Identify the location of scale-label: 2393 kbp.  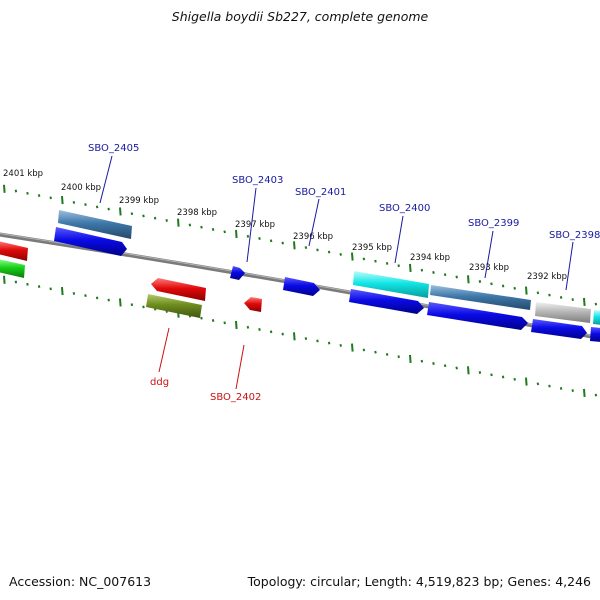
(489, 268).